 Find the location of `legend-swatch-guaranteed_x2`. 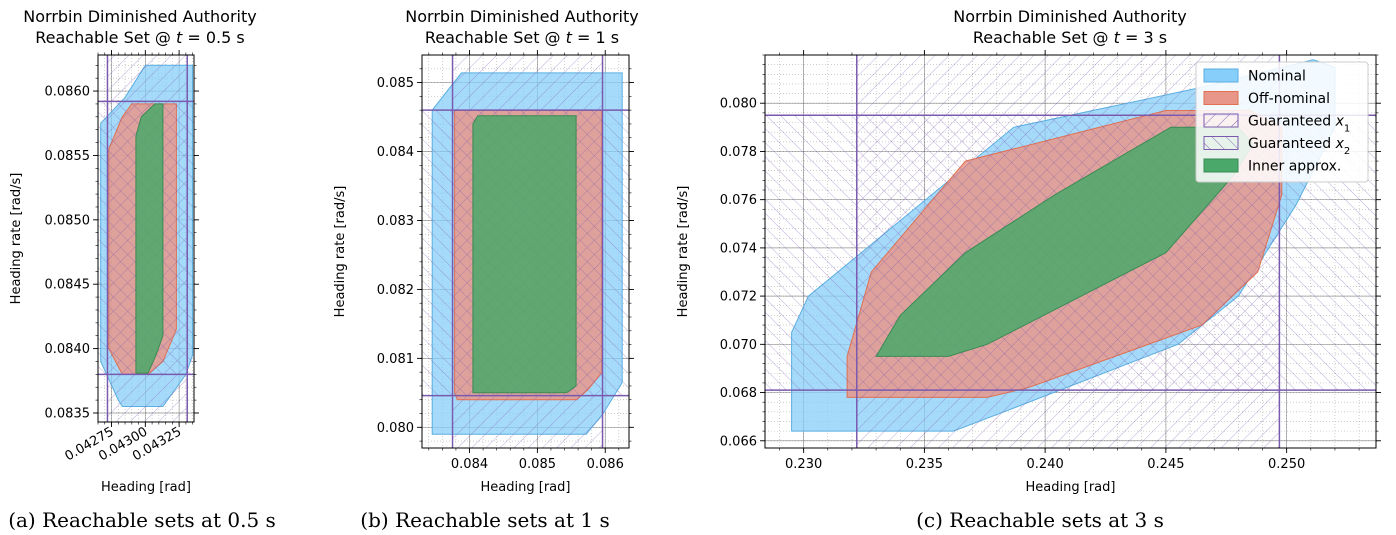

legend-swatch-guaranteed_x2 is located at coordinates (1221, 143).